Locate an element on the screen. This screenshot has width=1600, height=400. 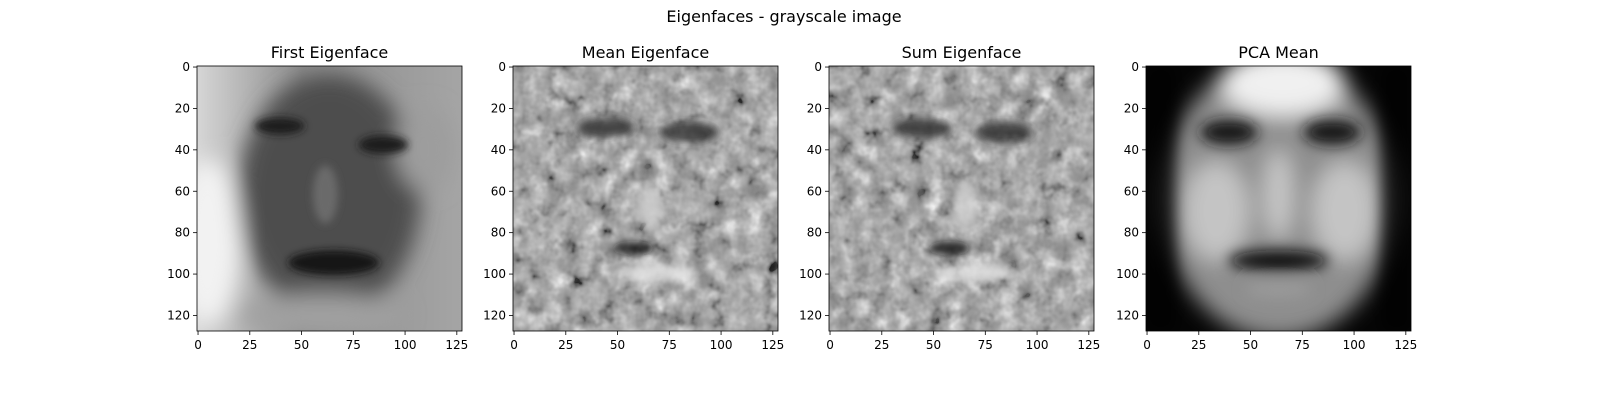
panel-title: First Eigenface is located at coordinates (330, 52).